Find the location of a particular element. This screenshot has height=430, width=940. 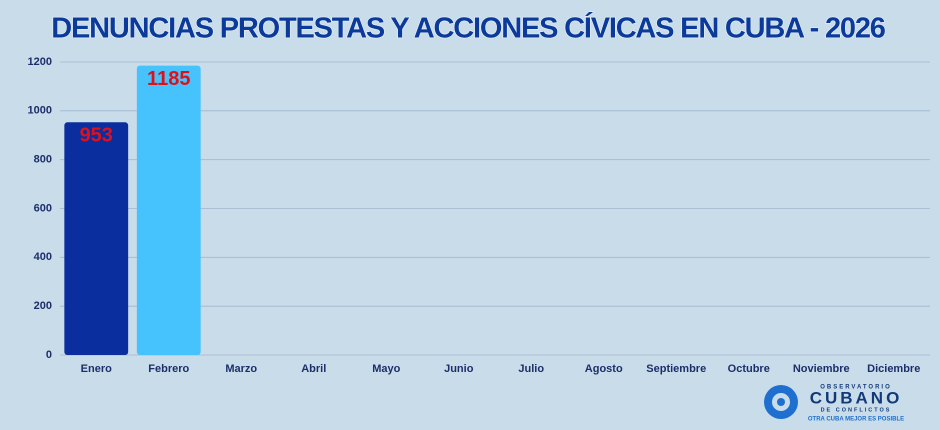

logo-text: CUBANO is located at coordinates (856, 397).